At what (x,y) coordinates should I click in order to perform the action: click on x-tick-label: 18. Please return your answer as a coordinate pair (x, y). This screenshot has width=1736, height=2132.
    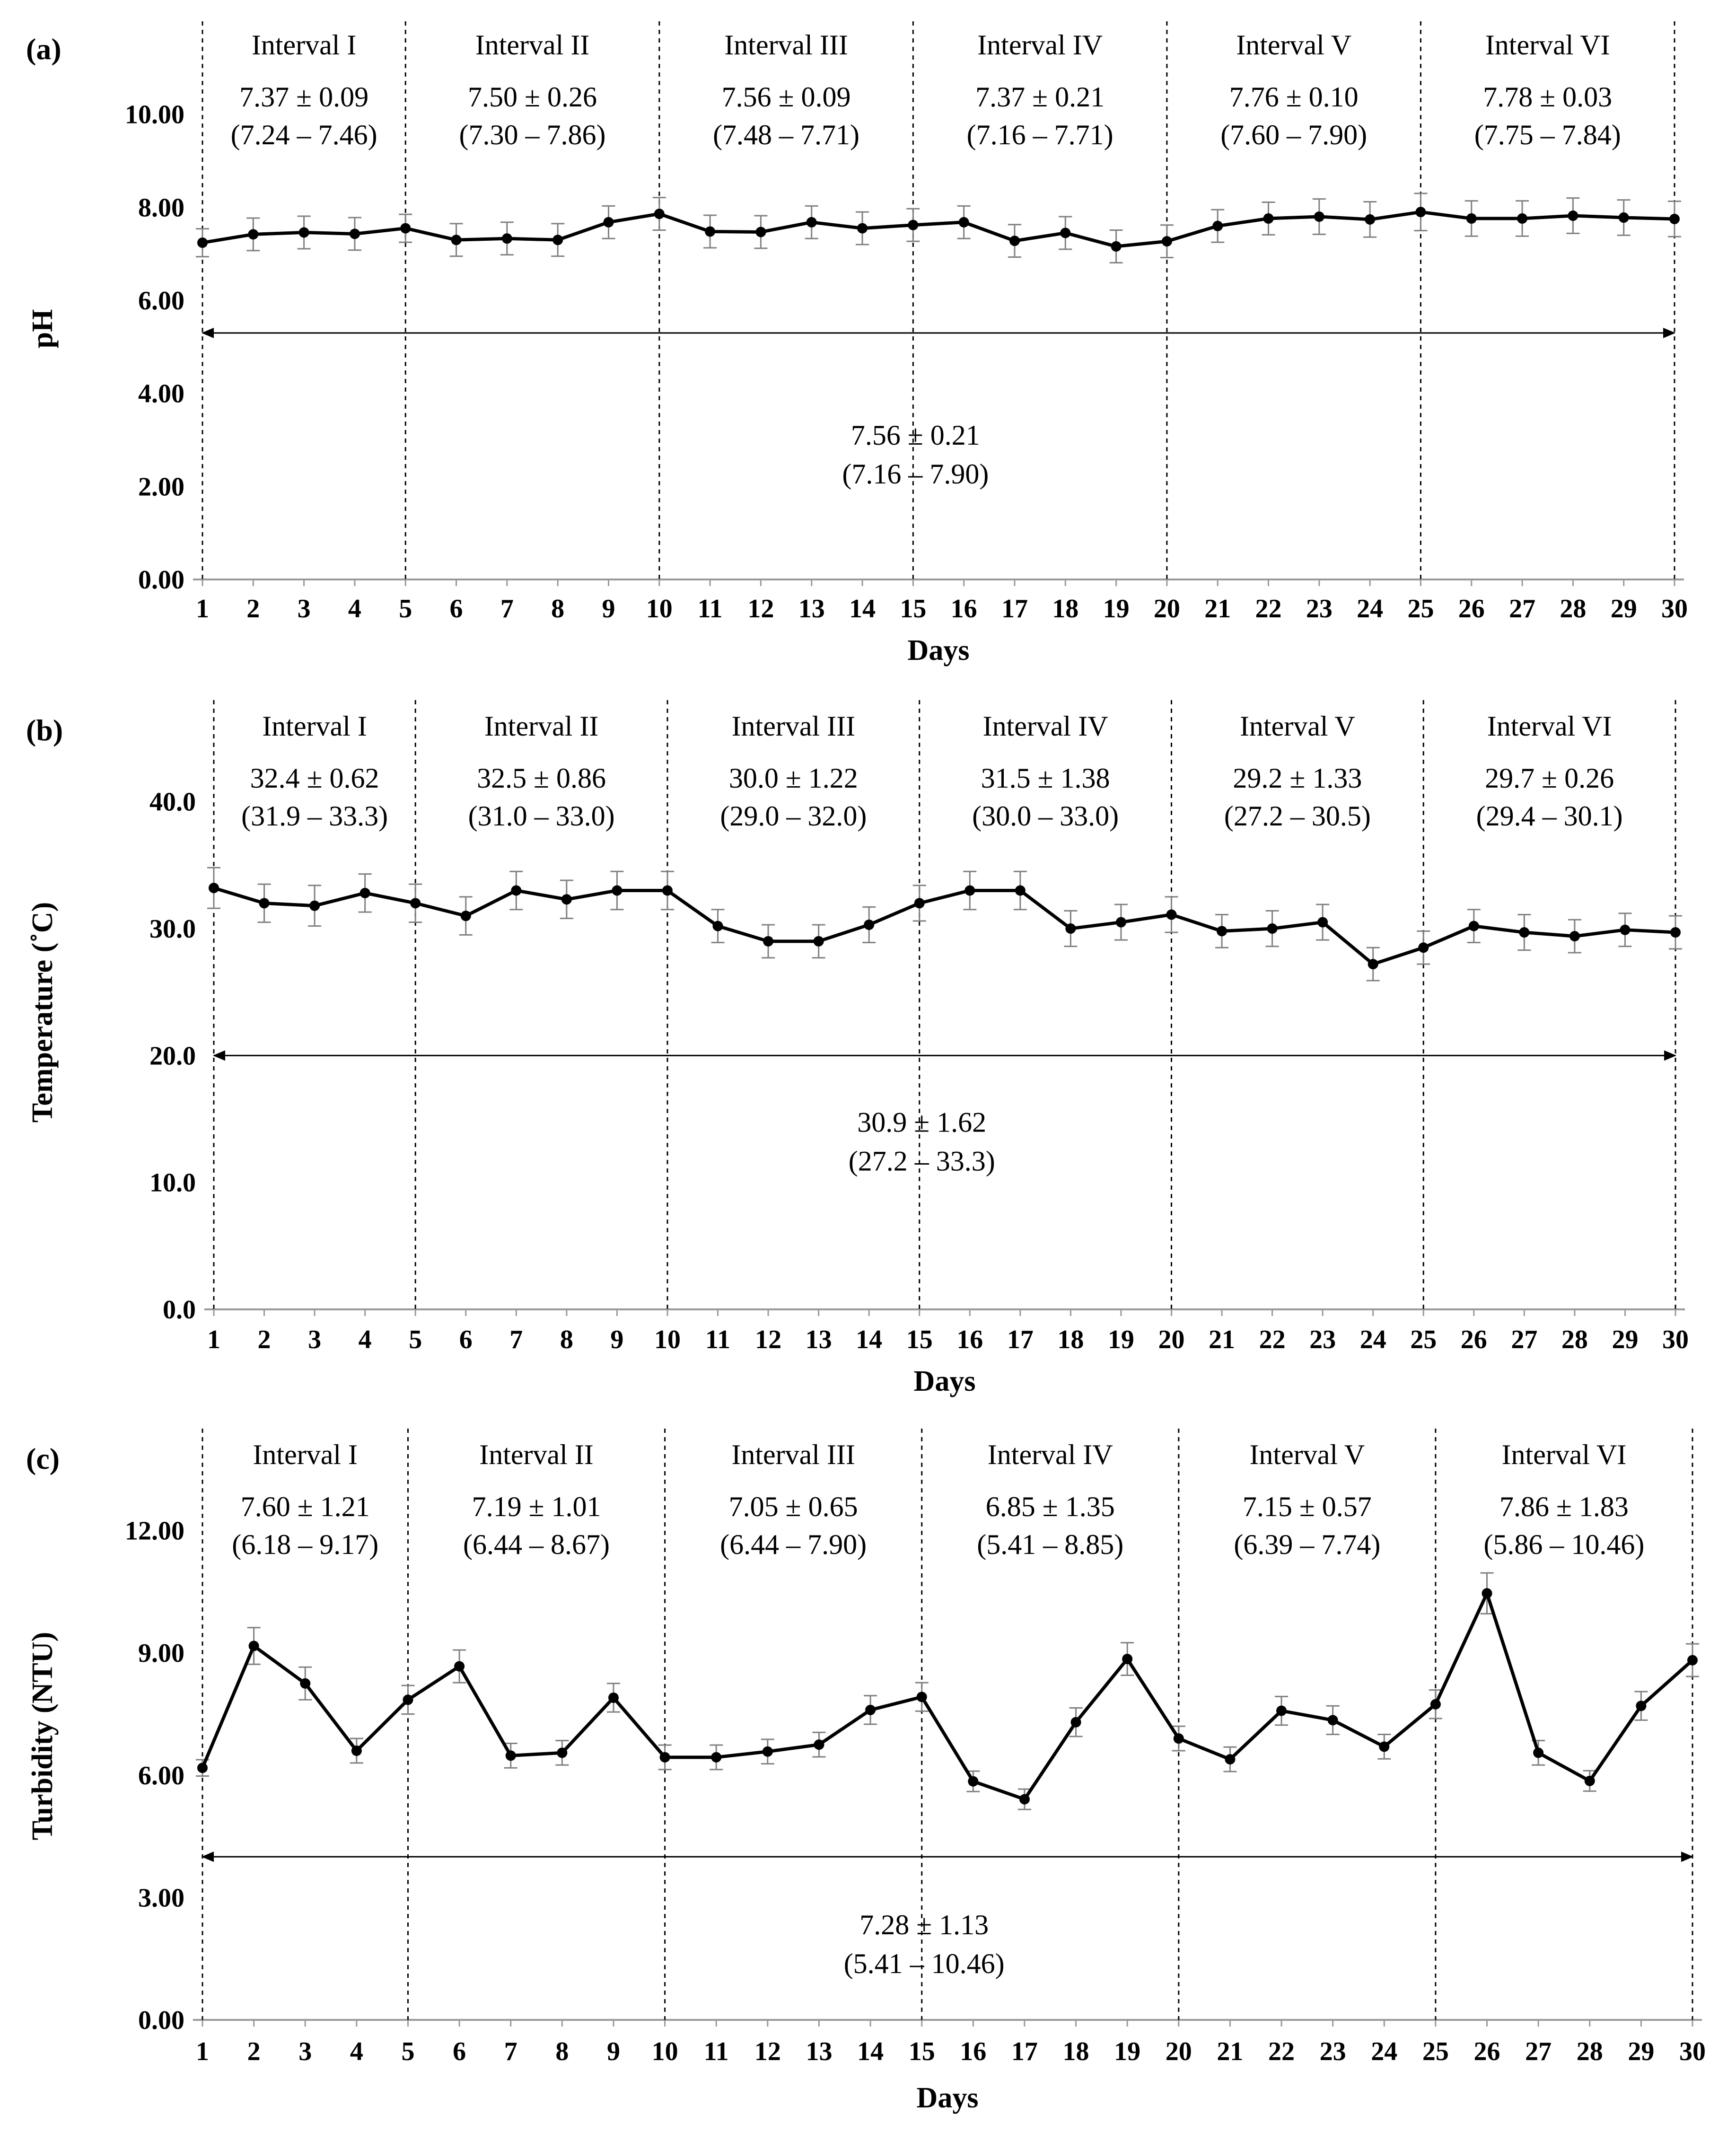
    Looking at the image, I should click on (1065, 608).